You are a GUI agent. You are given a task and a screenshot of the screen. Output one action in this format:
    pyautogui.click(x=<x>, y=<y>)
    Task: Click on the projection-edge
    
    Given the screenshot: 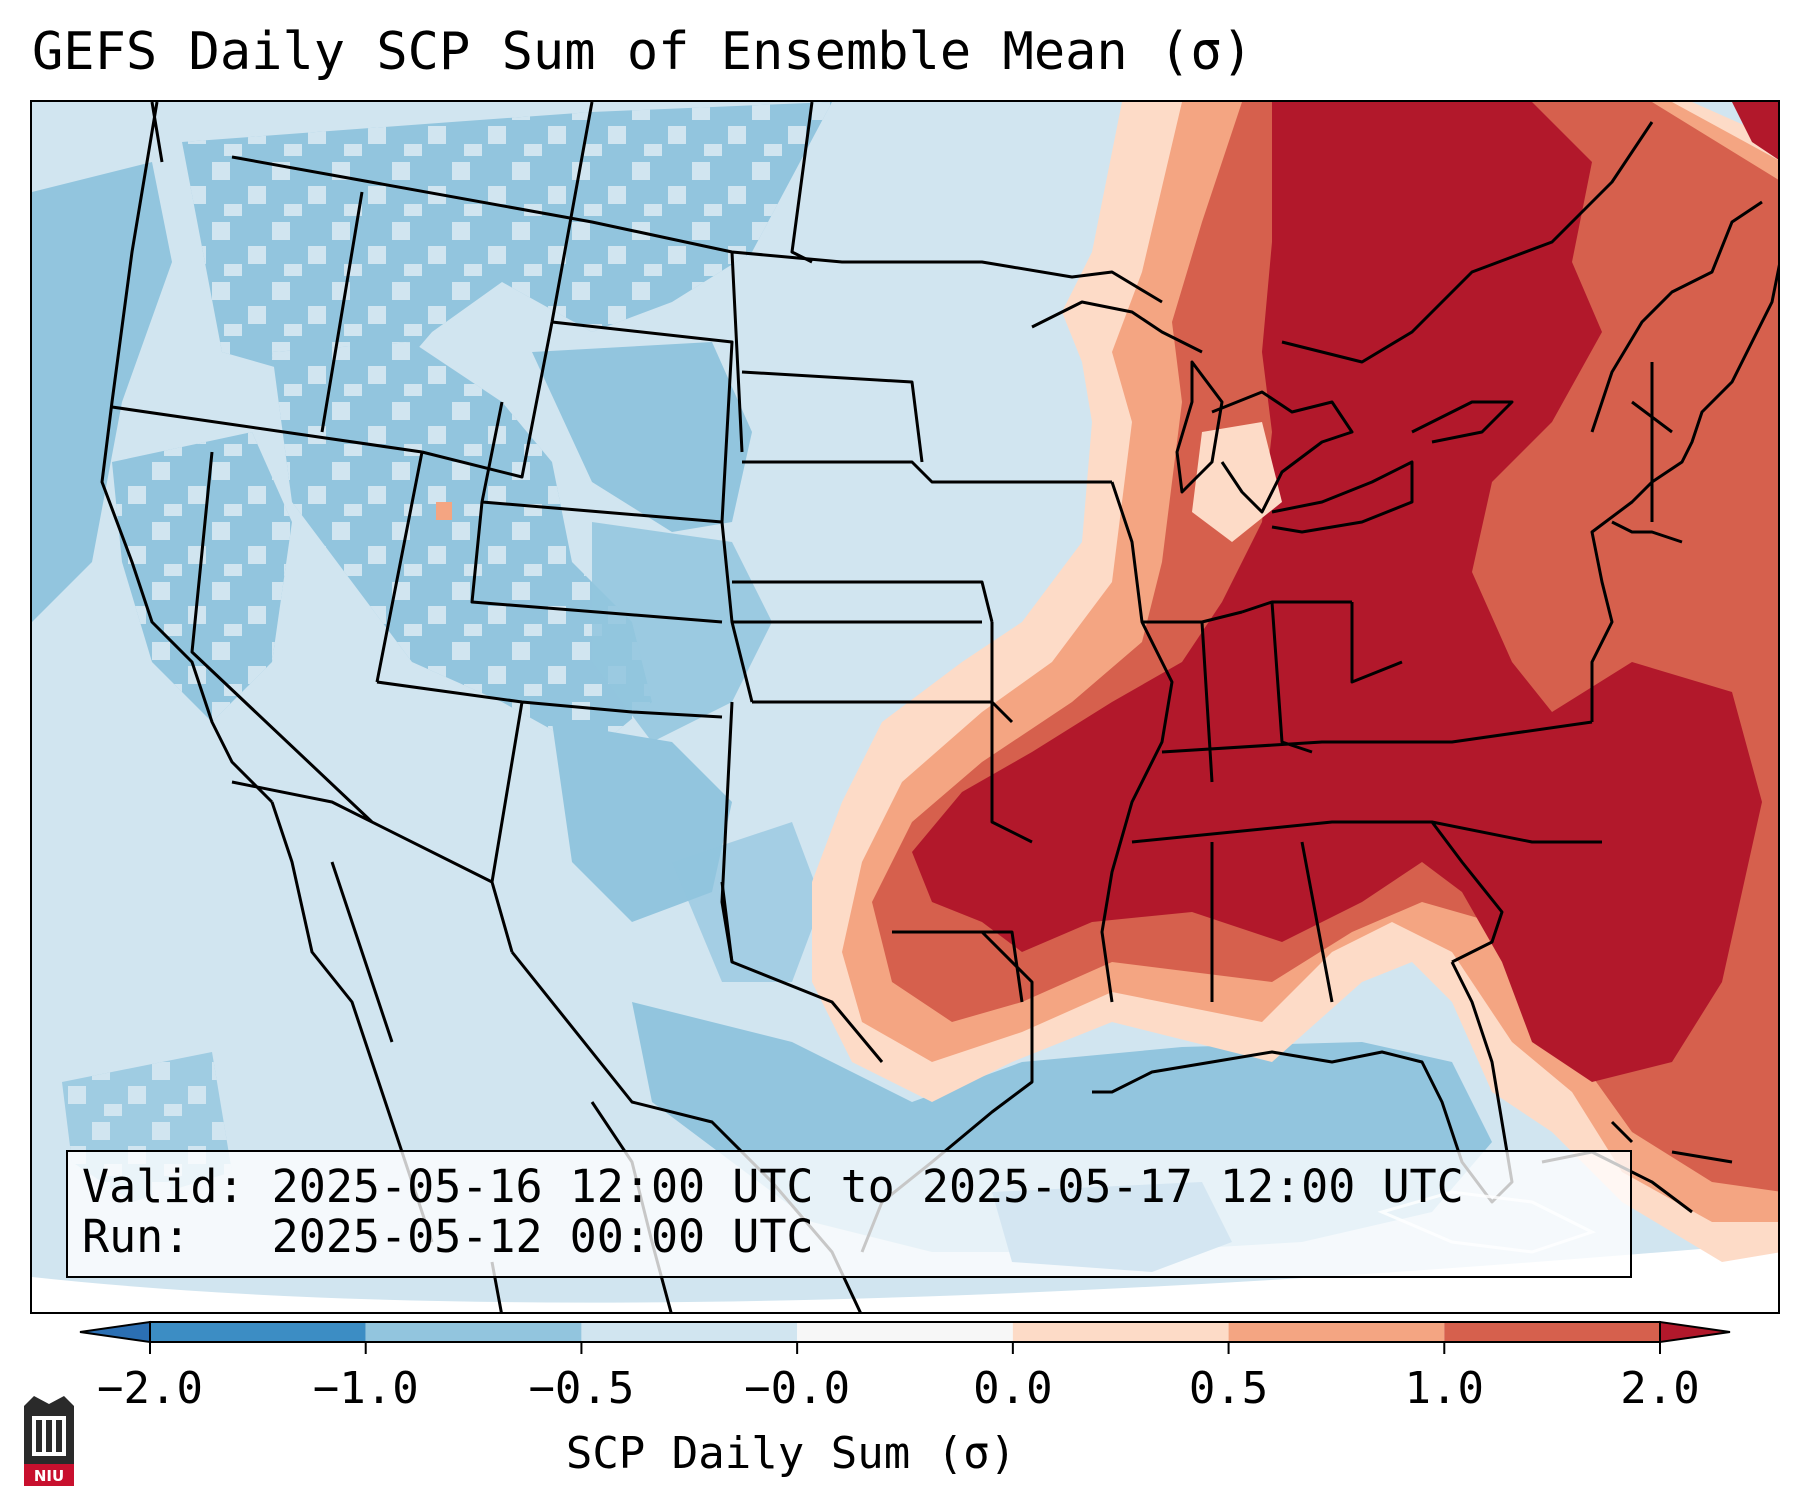 What is the action you would take?
    pyautogui.click(x=905, y=1277)
    